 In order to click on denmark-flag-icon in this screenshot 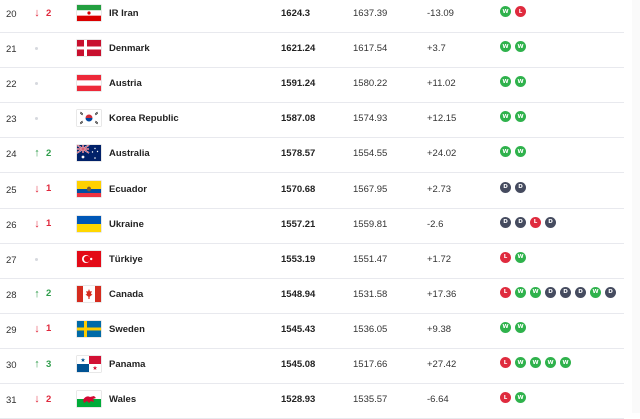, I will do `click(89, 48)`.